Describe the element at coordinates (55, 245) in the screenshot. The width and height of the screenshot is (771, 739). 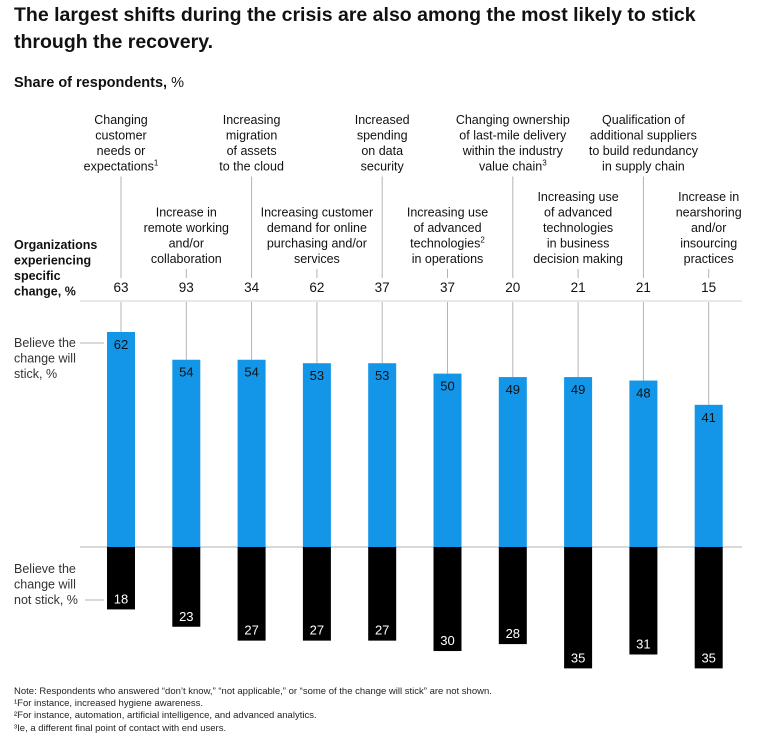
I see `experiencing-label: Organizations` at that location.